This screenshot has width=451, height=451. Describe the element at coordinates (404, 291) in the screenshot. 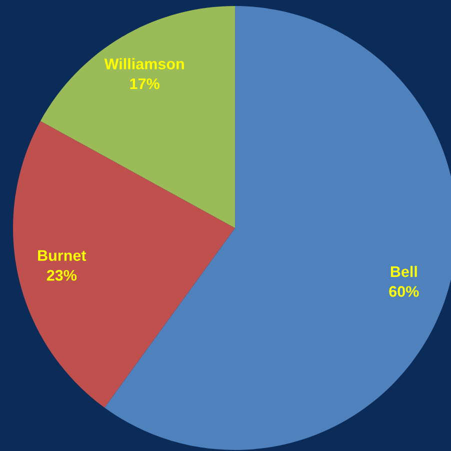

I see `data-label: 60%` at that location.